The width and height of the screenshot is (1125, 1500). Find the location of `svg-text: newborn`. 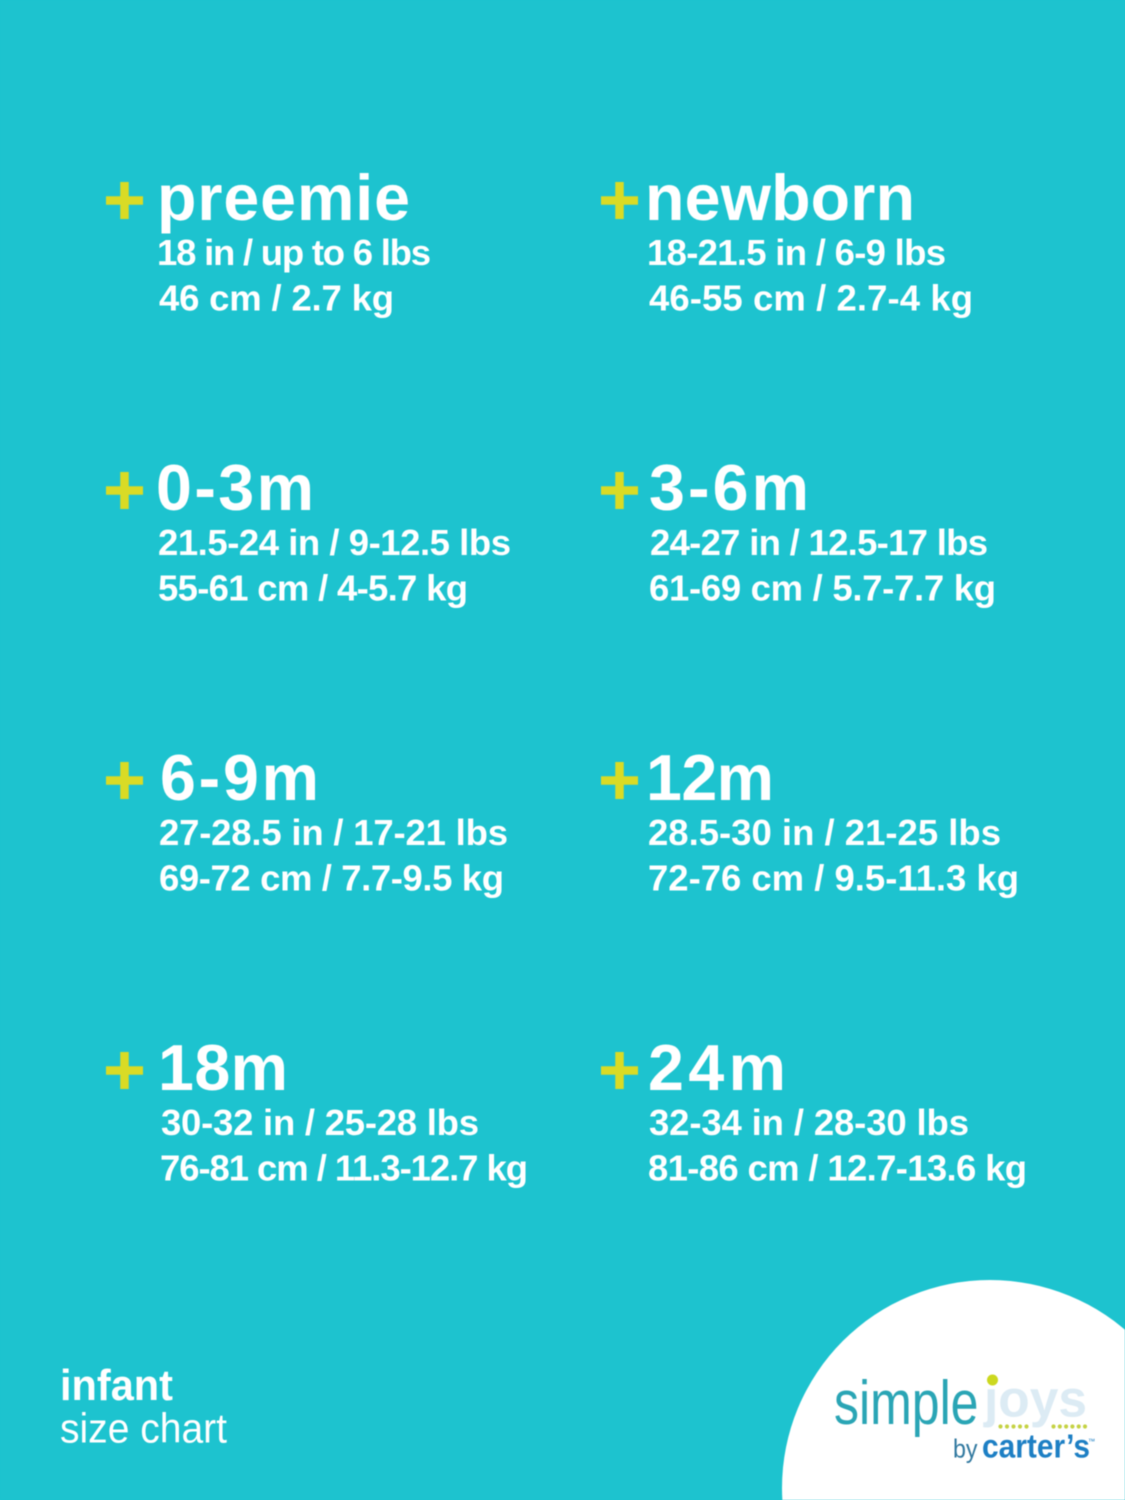

svg-text: newborn is located at coordinates (780, 198).